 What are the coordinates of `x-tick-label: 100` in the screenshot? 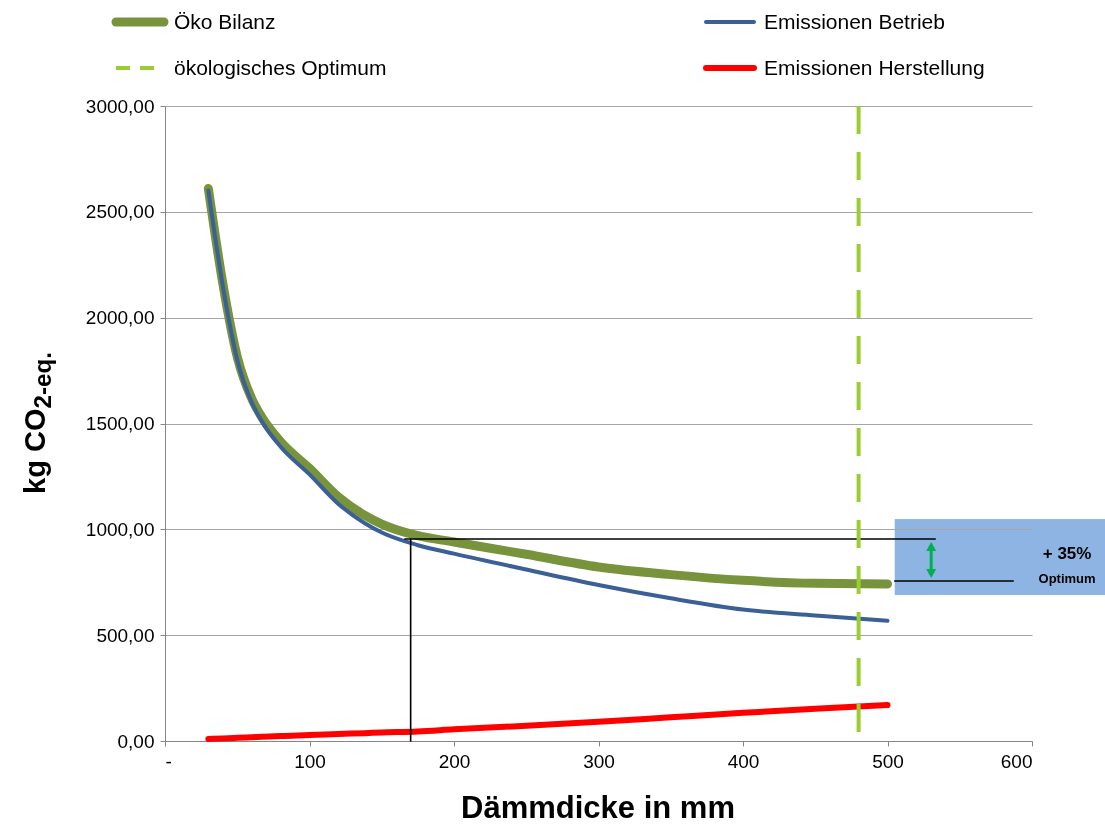 It's located at (310, 761).